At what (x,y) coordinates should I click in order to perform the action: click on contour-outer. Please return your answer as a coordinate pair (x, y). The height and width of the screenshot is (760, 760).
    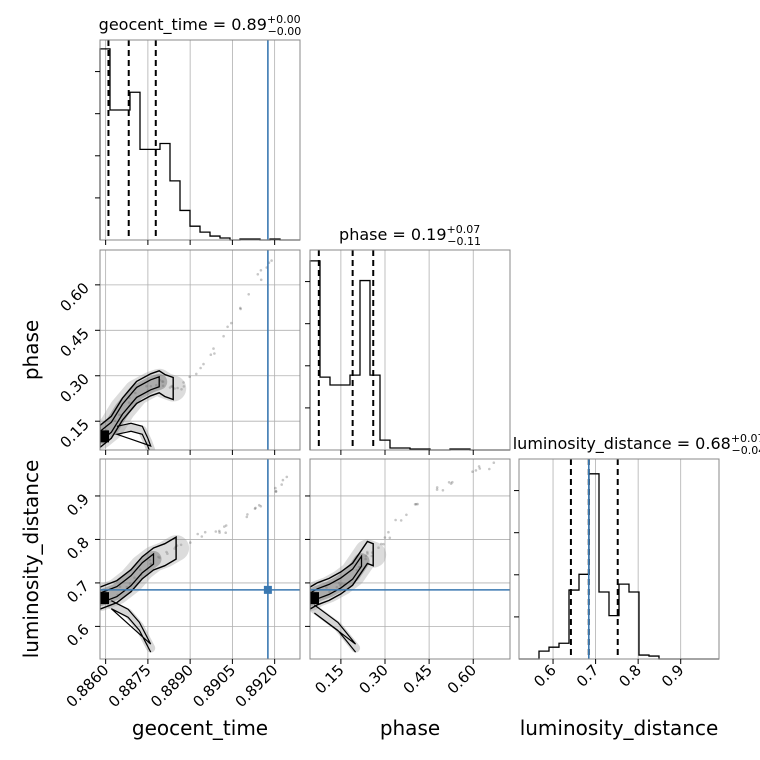
    Looking at the image, I should click on (138, 572).